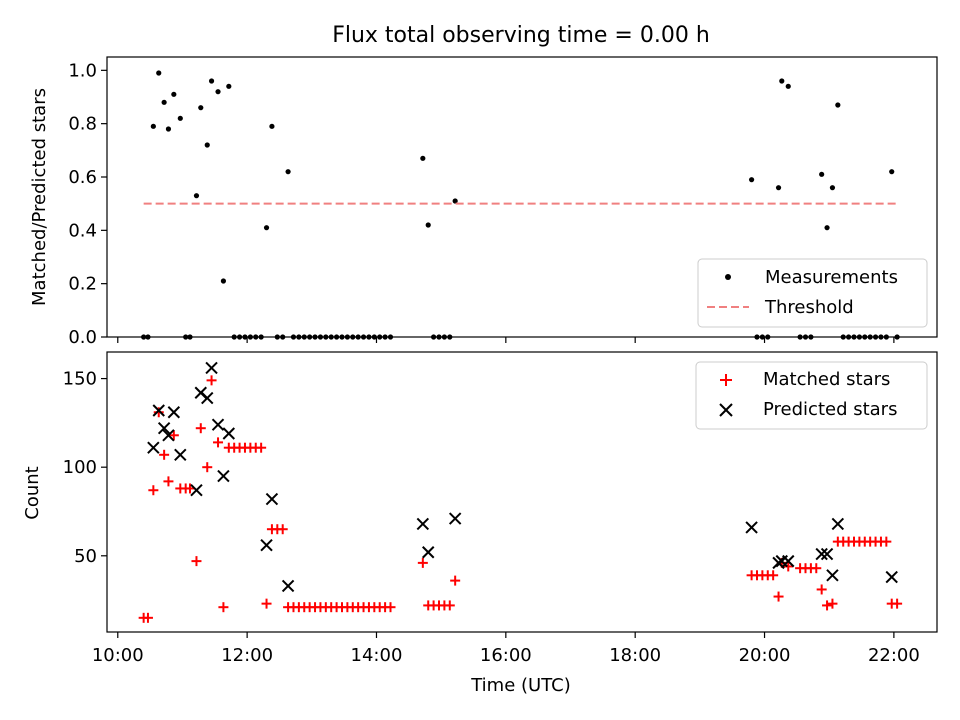 The width and height of the screenshot is (960, 720). What do you see at coordinates (82, 124) in the screenshot?
I see `y-tick-label: 0.8` at bounding box center [82, 124].